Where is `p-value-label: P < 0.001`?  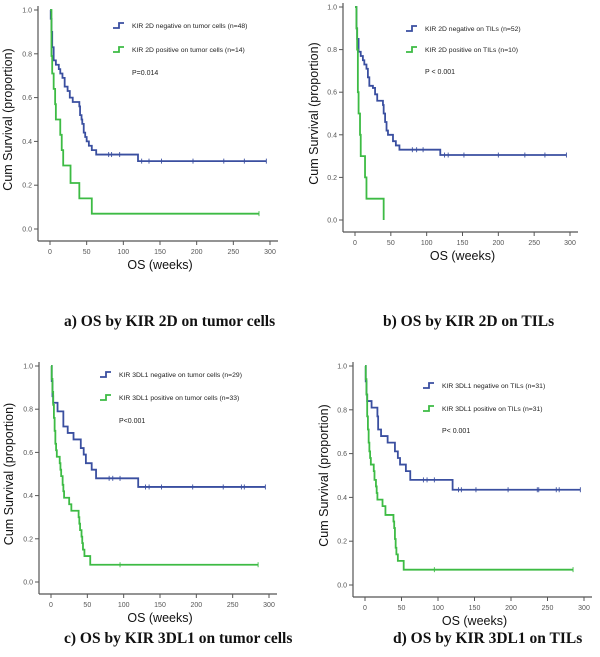 p-value-label: P < 0.001 is located at coordinates (440, 72).